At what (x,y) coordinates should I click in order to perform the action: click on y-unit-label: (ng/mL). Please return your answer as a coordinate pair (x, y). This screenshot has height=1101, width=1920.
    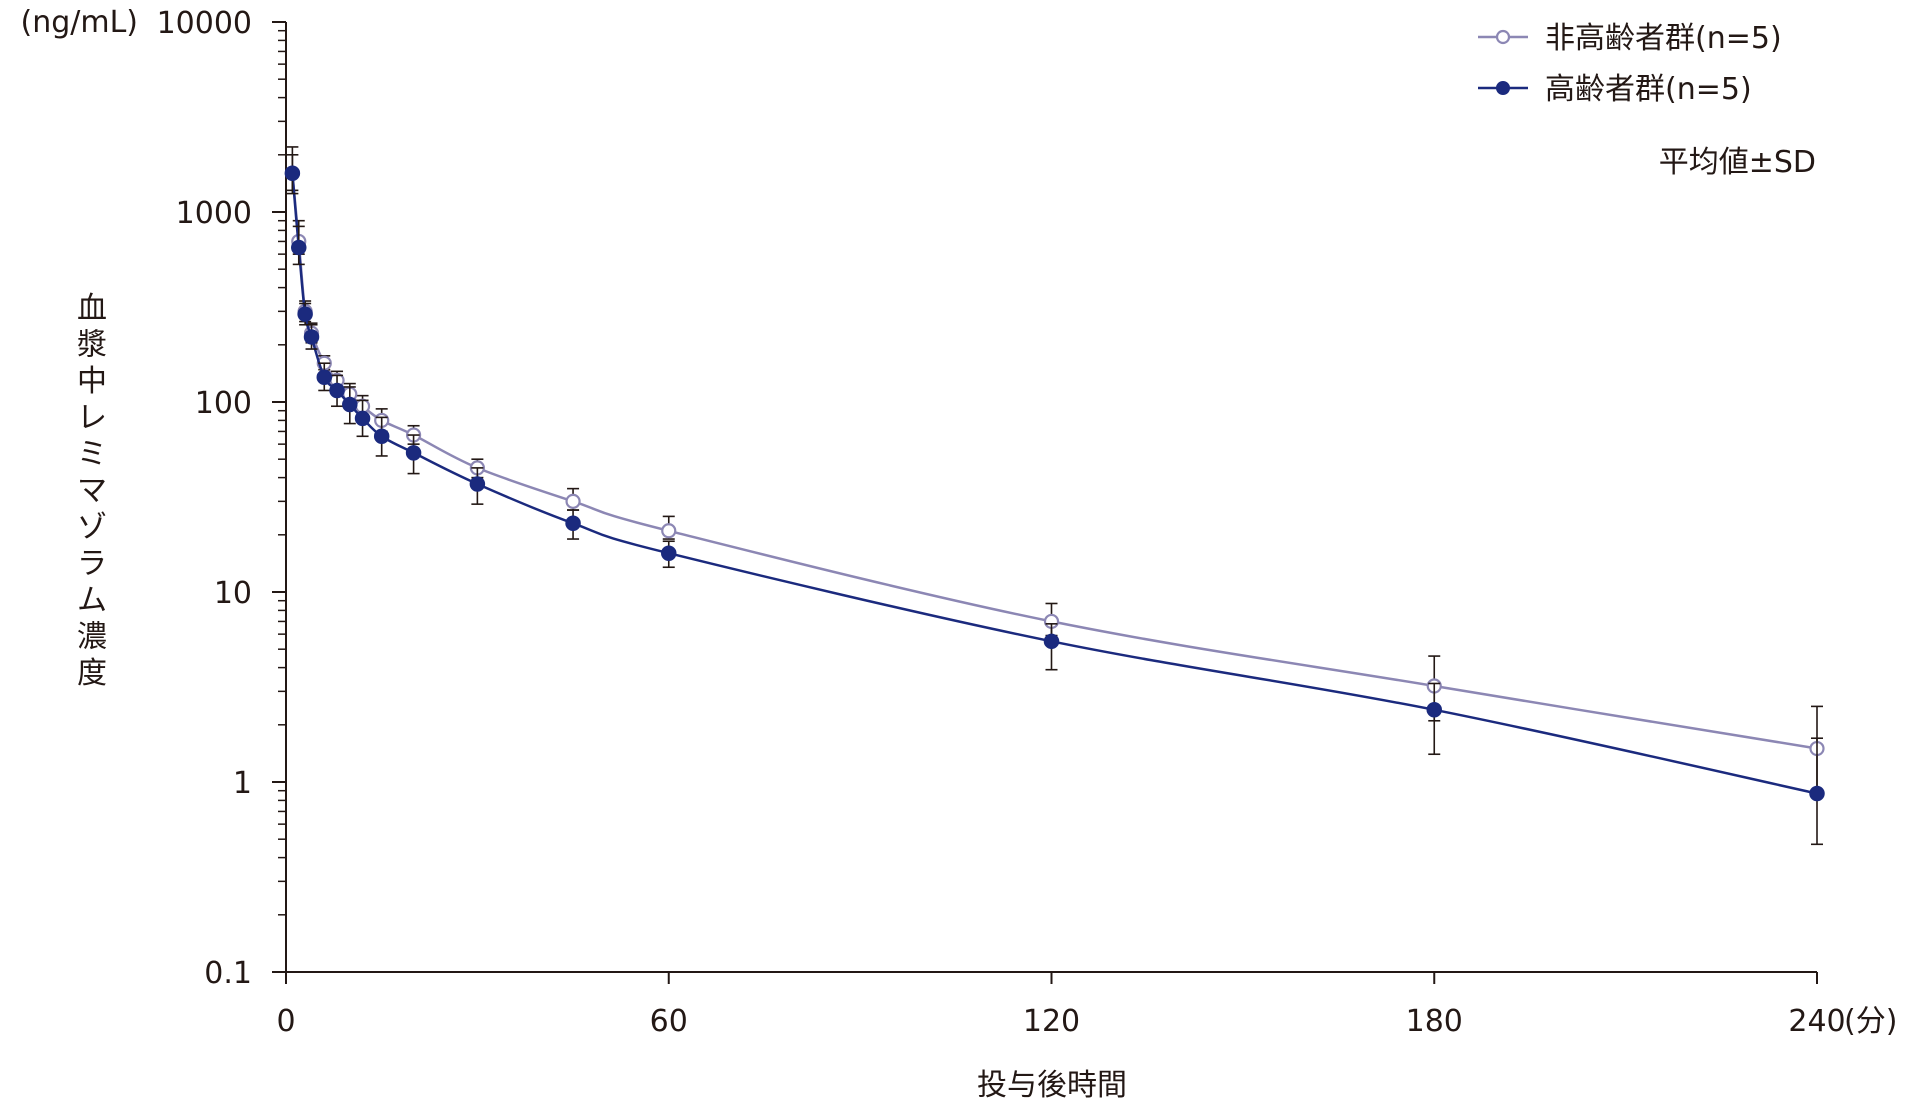
    Looking at the image, I should click on (79, 22).